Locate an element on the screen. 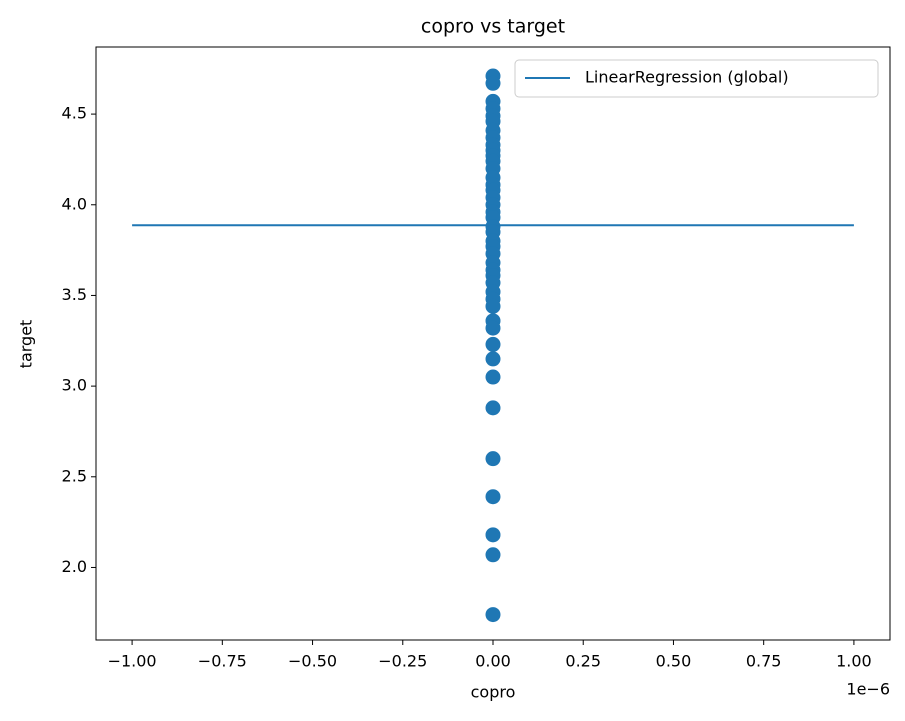 This screenshot has width=905, height=721. y-tick-label: 2.5 is located at coordinates (74, 475).